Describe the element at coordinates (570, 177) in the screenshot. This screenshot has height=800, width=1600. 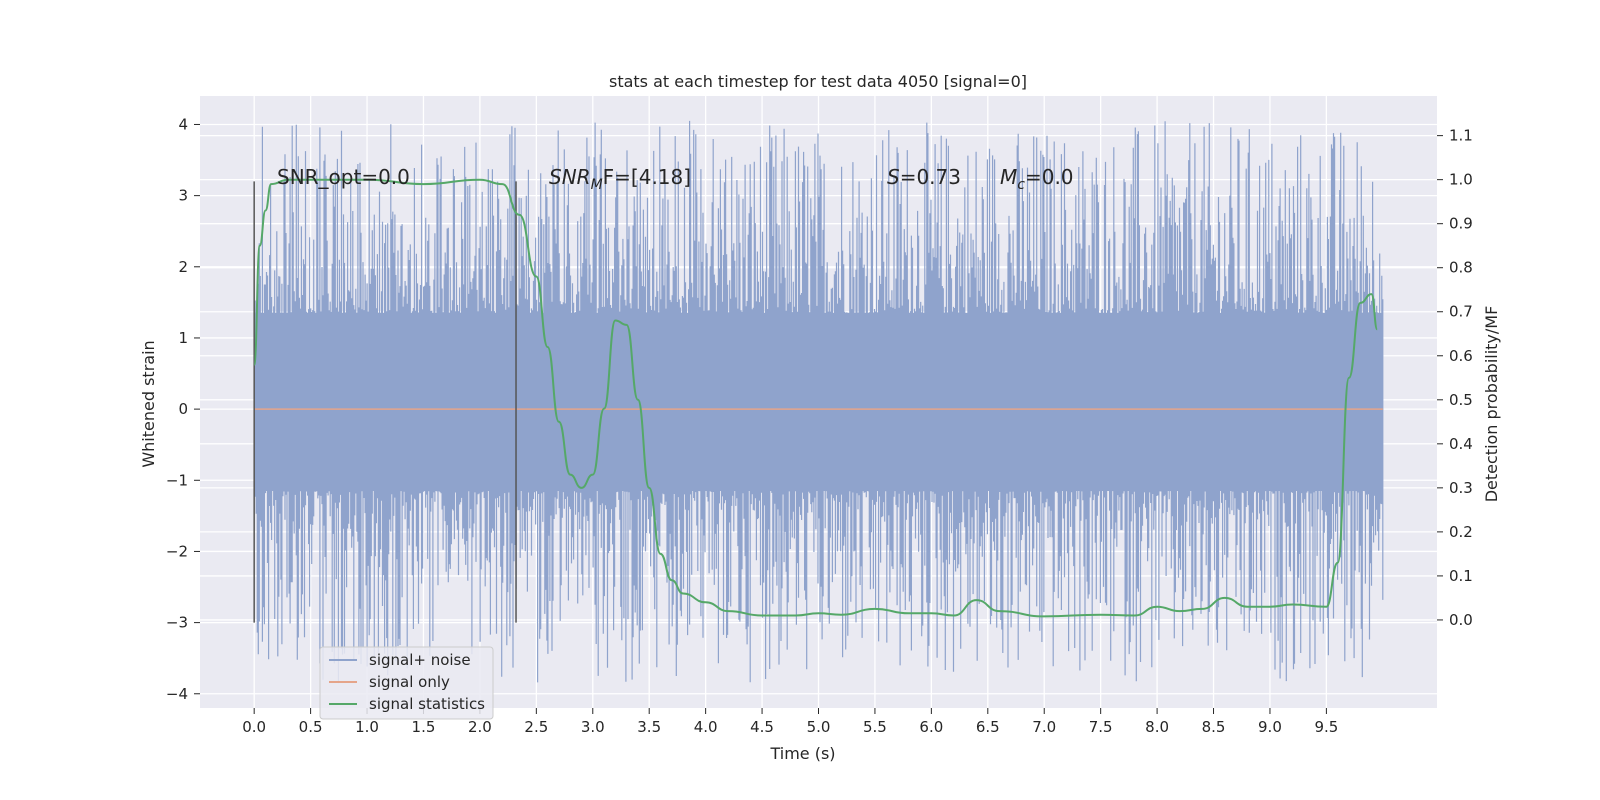
I see `snr-mf-prefix: SNR` at that location.